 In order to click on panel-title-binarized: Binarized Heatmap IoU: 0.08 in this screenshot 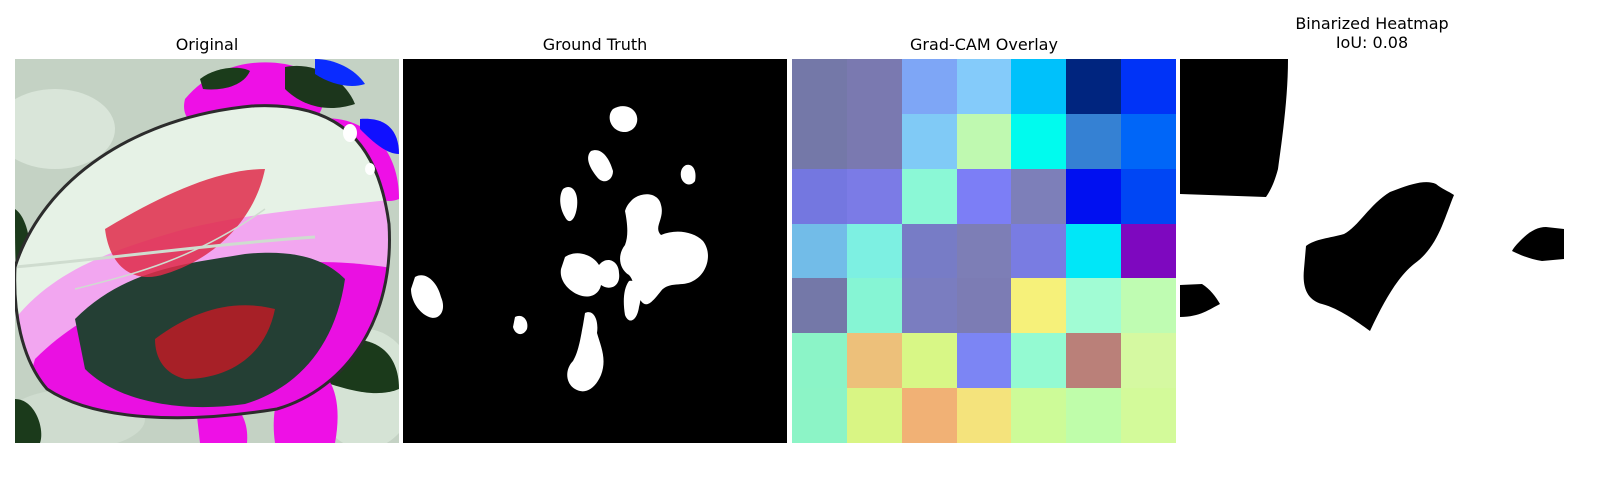, I will do `click(1372, 33)`.